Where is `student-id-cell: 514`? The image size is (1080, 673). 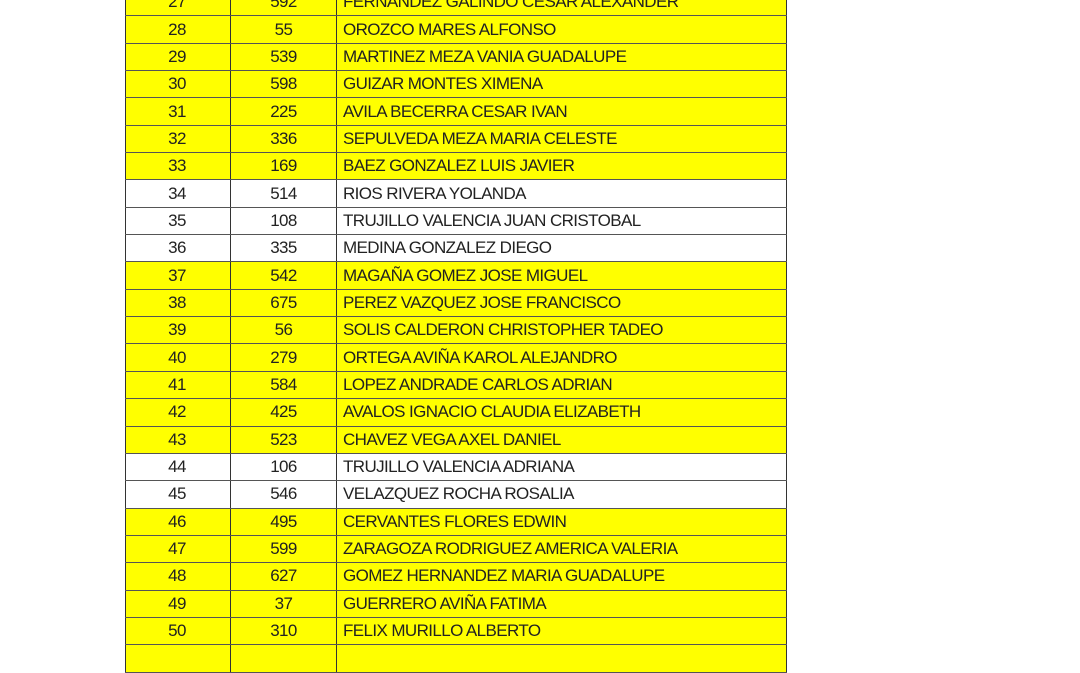 student-id-cell: 514 is located at coordinates (284, 193).